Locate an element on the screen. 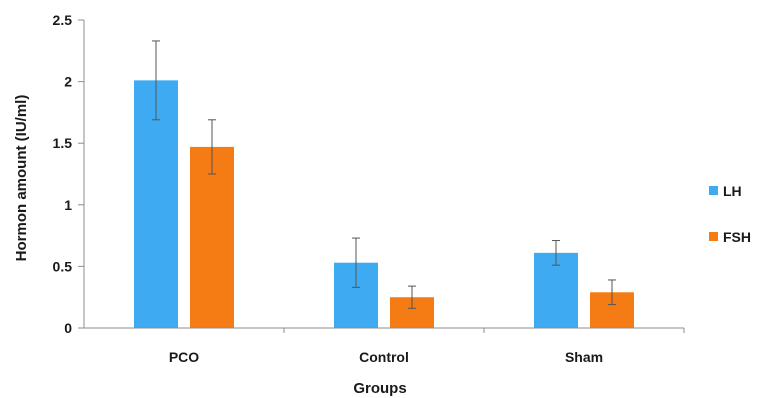  x-axis-title: Groups is located at coordinates (379, 388).